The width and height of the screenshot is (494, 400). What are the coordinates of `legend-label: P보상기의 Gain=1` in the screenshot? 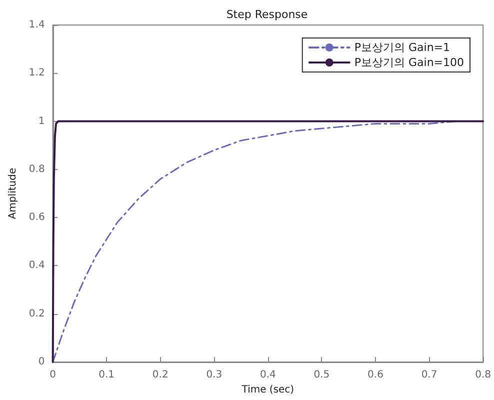 It's located at (402, 47).